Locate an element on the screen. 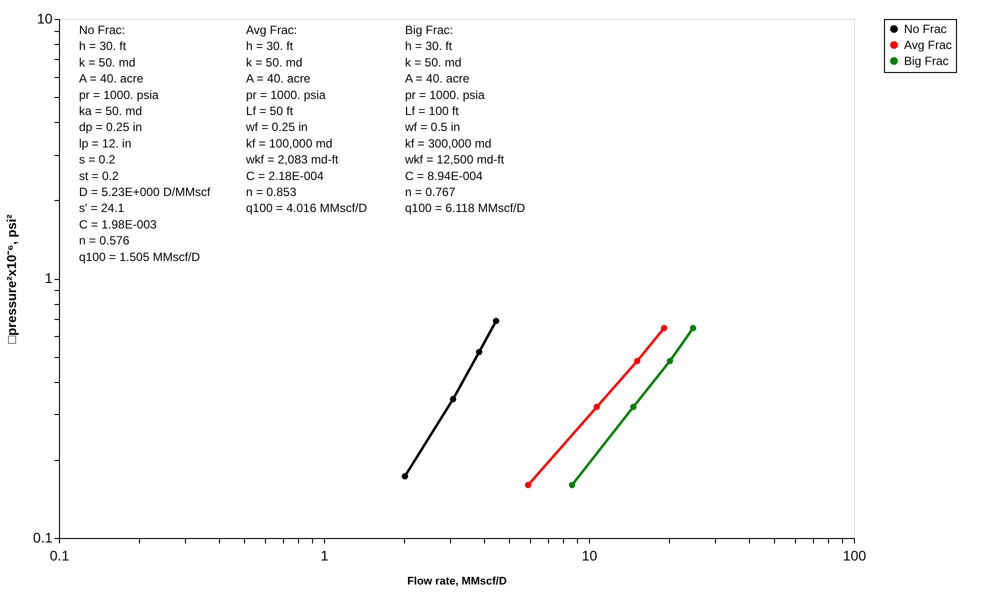  y-tick-label: 0.1 is located at coordinates (43, 538).